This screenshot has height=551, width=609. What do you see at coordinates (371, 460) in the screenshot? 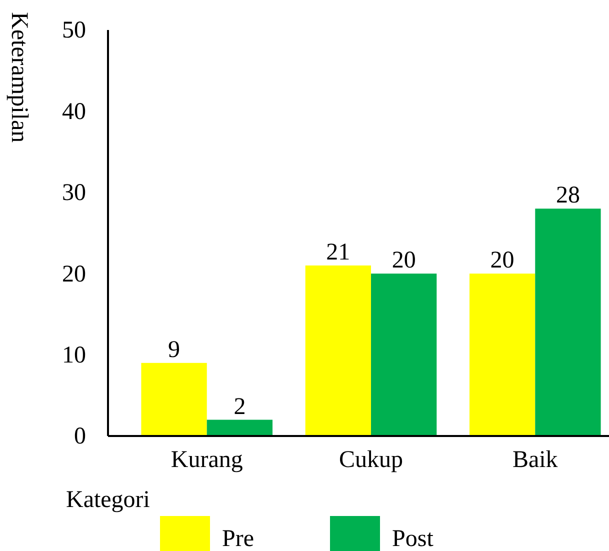
I see `x-tick-label: Cukup` at bounding box center [371, 460].